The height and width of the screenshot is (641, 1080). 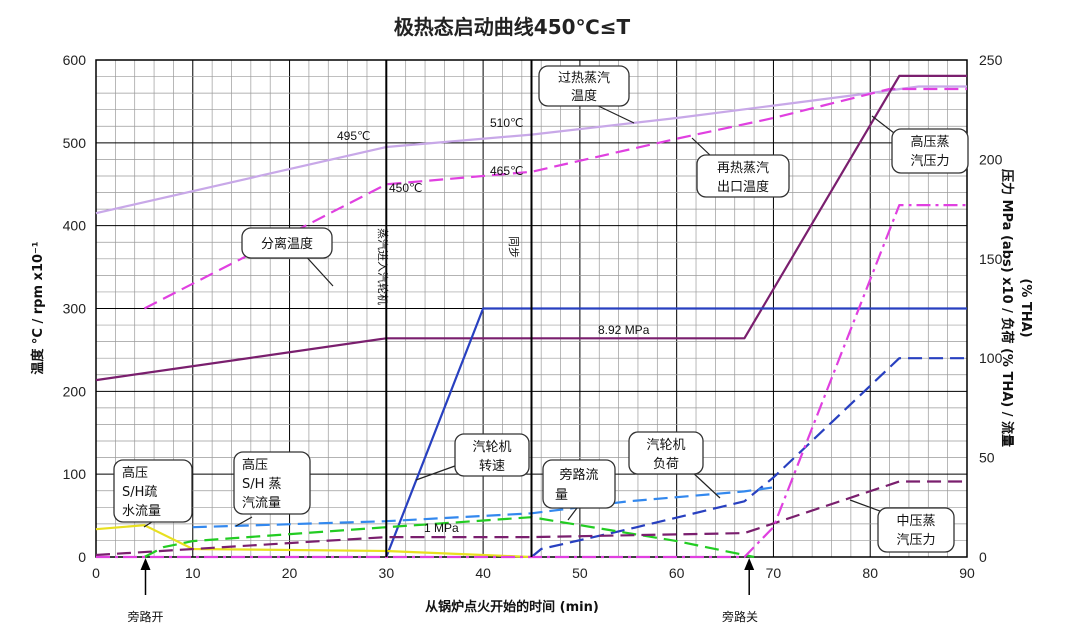 I want to click on svg-text: 负荷, so click(x=666, y=464).